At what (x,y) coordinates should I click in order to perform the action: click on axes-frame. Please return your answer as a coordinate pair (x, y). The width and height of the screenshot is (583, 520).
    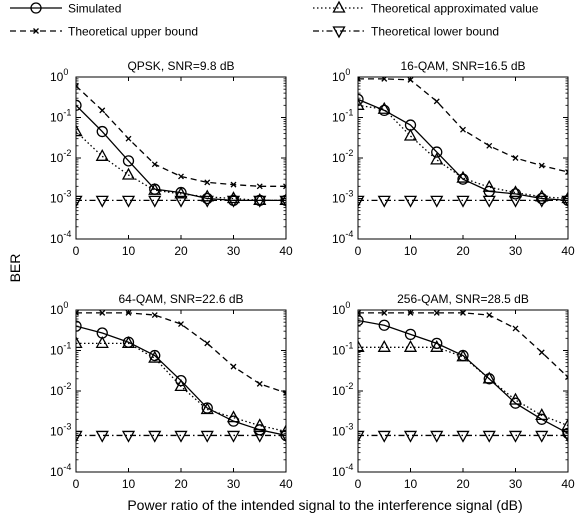
    Looking at the image, I should click on (463, 391).